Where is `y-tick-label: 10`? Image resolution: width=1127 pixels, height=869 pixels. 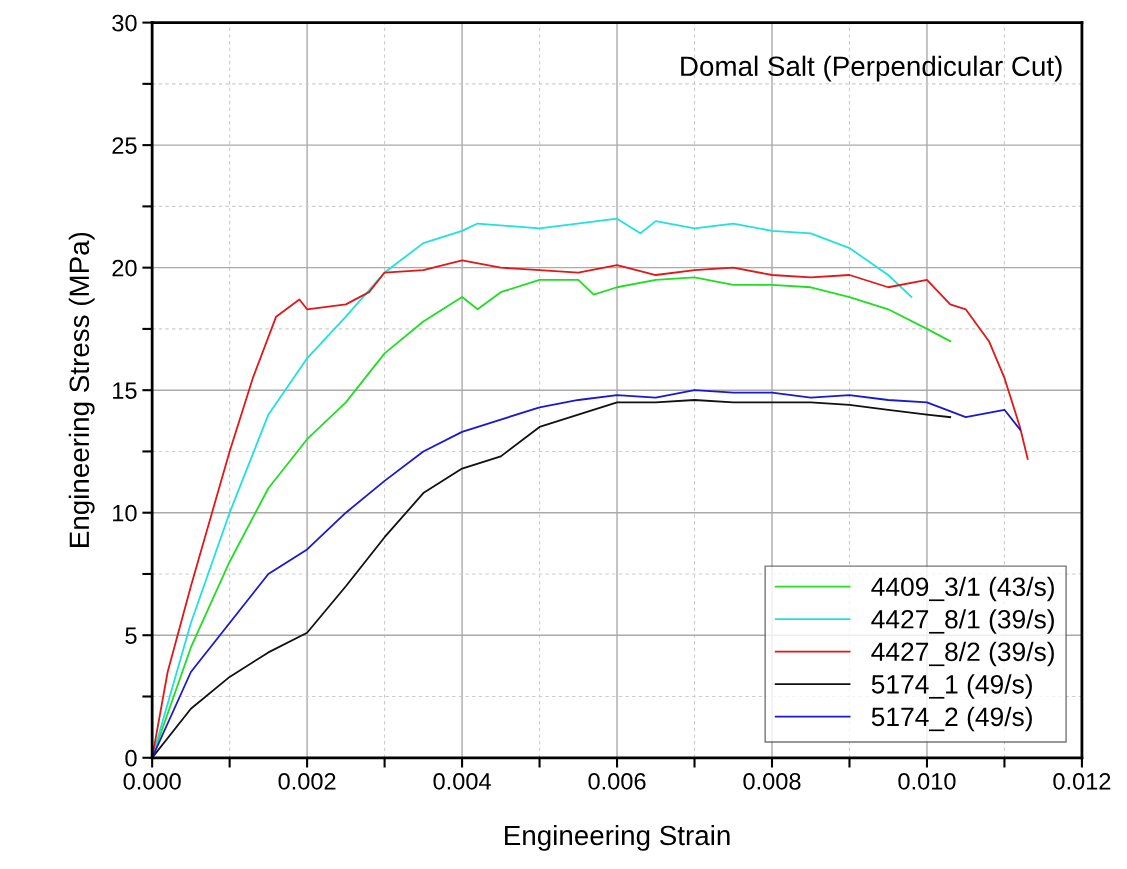
y-tick-label: 10 is located at coordinates (125, 513).